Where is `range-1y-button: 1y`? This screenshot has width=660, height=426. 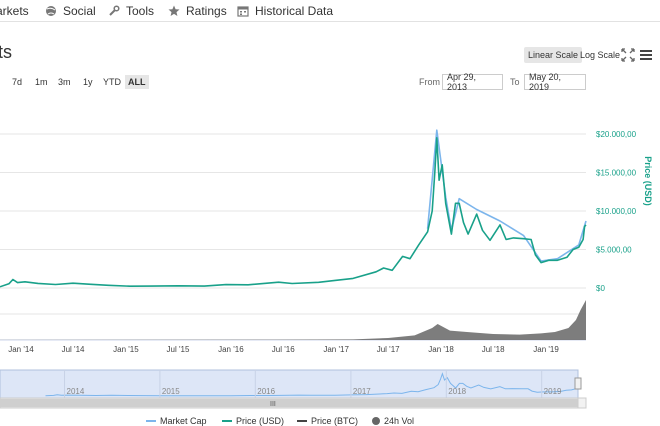
range-1y-button: 1y is located at coordinates (88, 82).